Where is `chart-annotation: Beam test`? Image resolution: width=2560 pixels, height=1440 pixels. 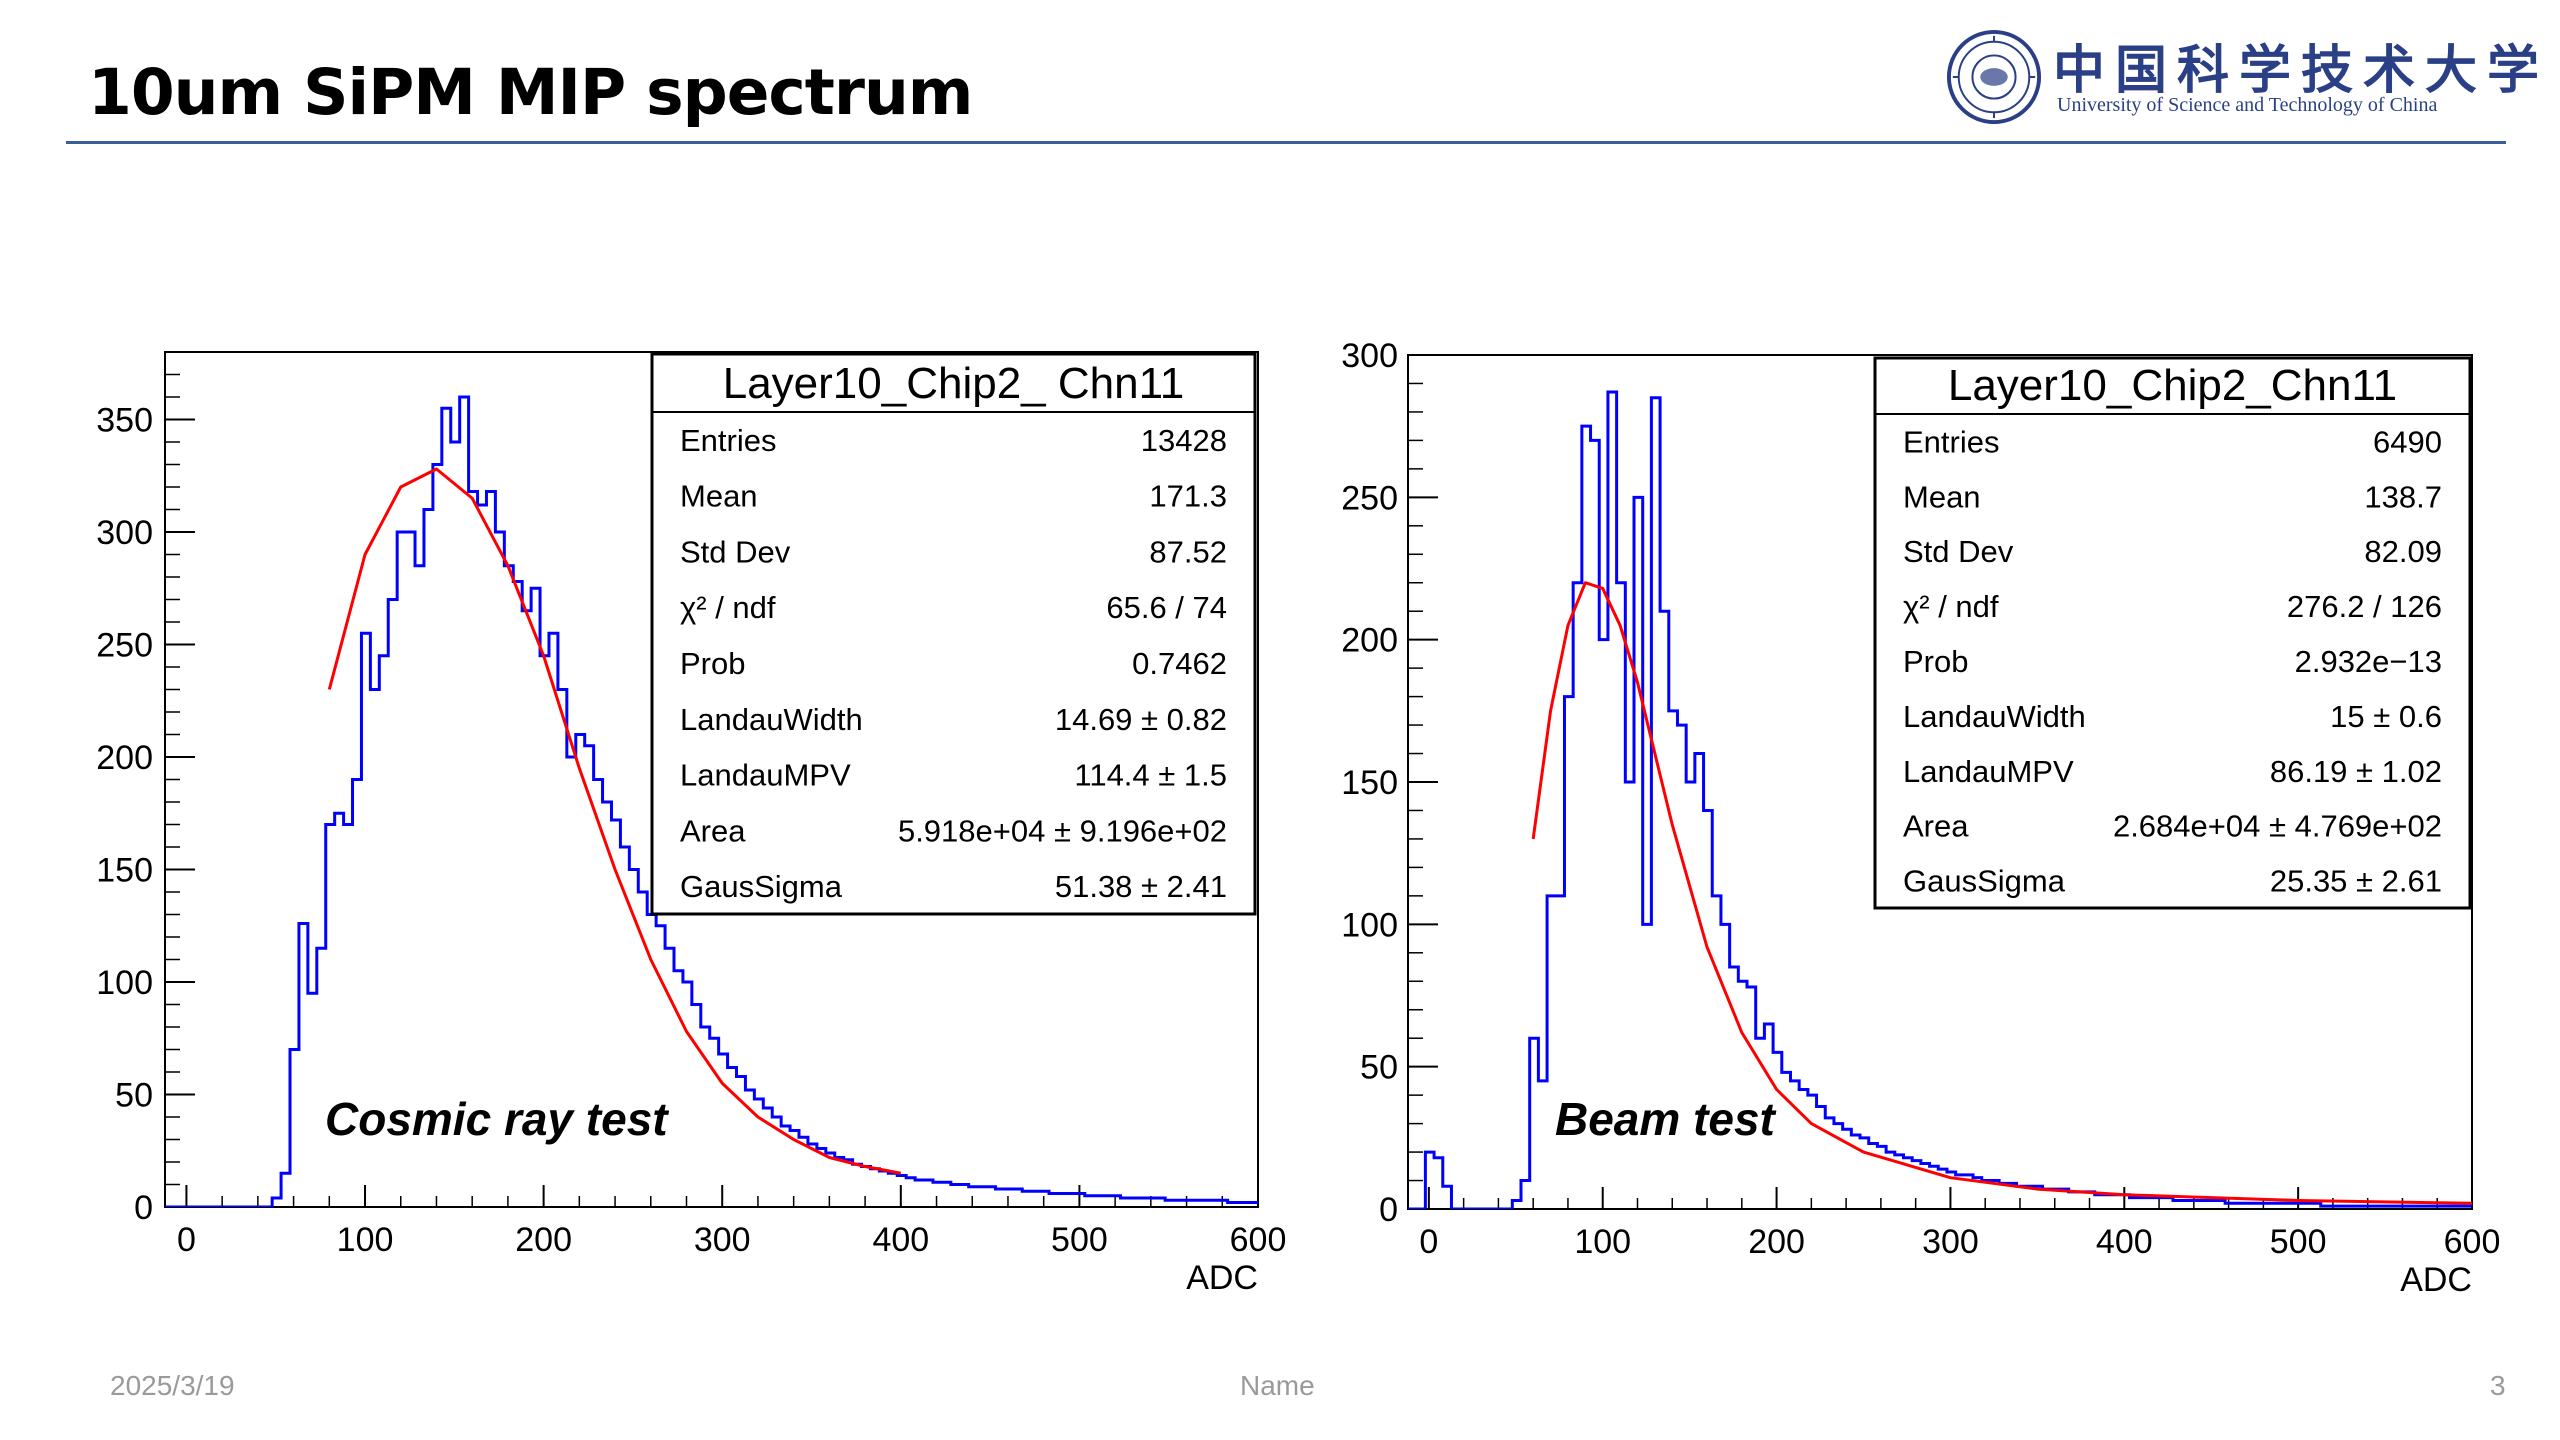 chart-annotation: Beam test is located at coordinates (1666, 1119).